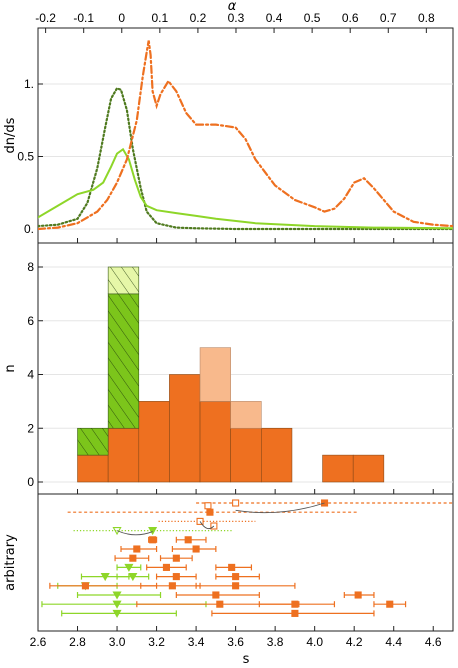 The height and width of the screenshot is (668, 458). What do you see at coordinates (393, 642) in the screenshot?
I see `x-tick-label: 4.4` at bounding box center [393, 642].